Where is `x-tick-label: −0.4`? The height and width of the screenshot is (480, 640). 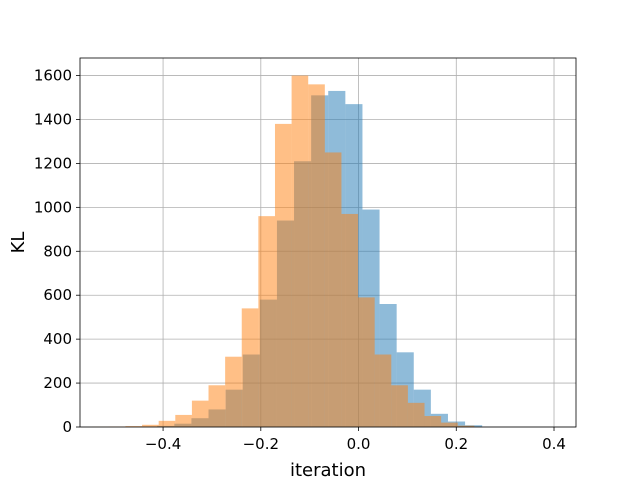
x-tick-label: −0.4 is located at coordinates (163, 444).